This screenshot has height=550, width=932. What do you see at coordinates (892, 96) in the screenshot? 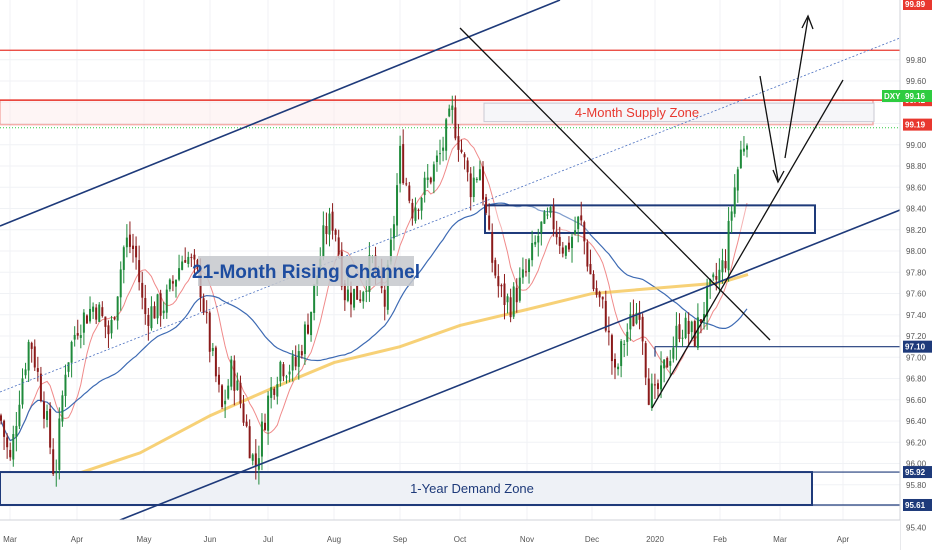
I see `symbol-tag-box` at bounding box center [892, 96].